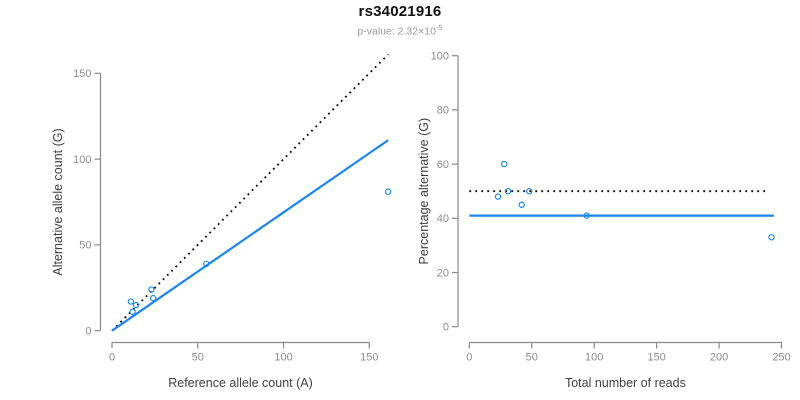 This screenshot has width=800, height=400. What do you see at coordinates (443, 165) in the screenshot?
I see `y-tick-label: 60` at bounding box center [443, 165].